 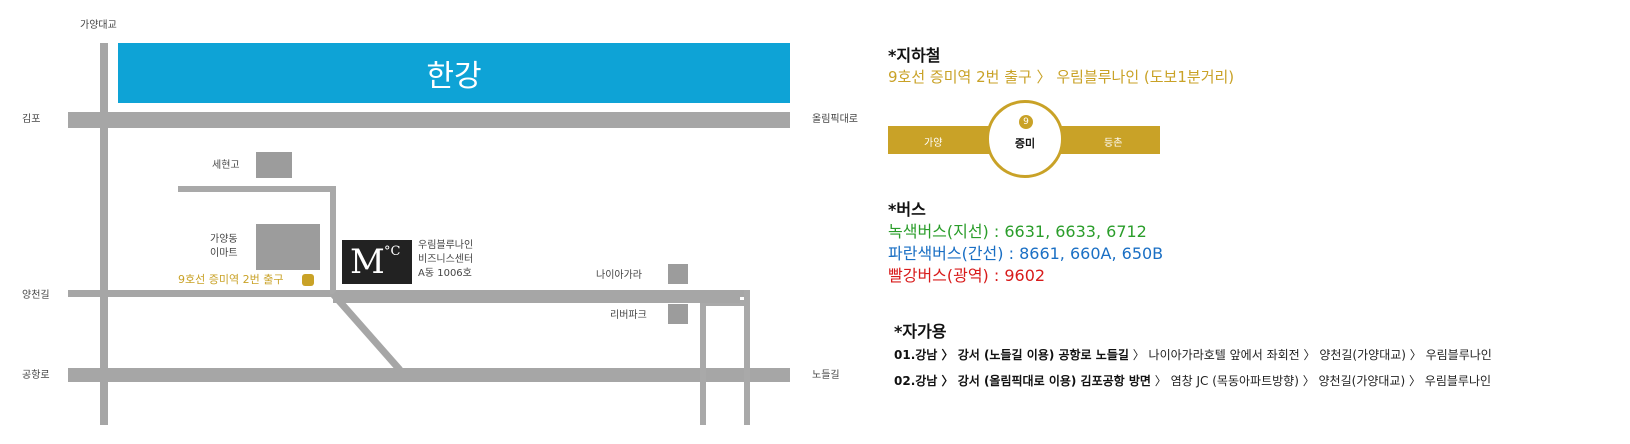 I want to click on road-olympic, so click(x=429, y=120).